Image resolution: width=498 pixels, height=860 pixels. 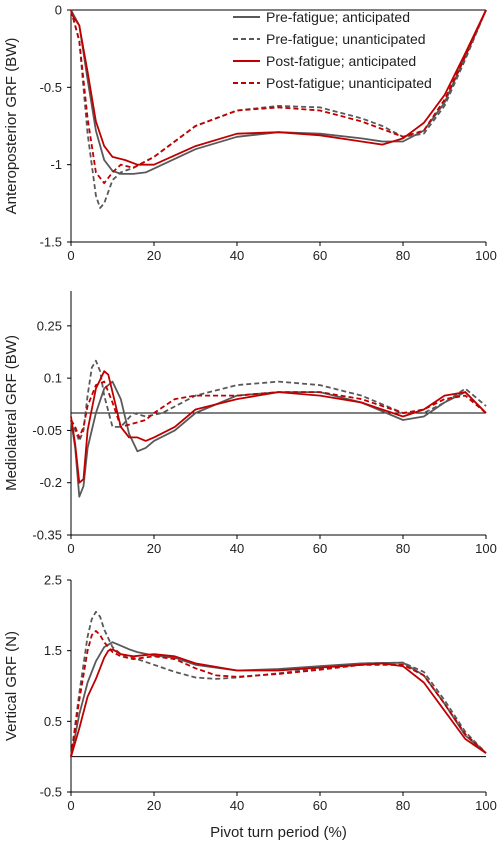 I want to click on y-tick-label: -0.35, so click(x=47, y=535).